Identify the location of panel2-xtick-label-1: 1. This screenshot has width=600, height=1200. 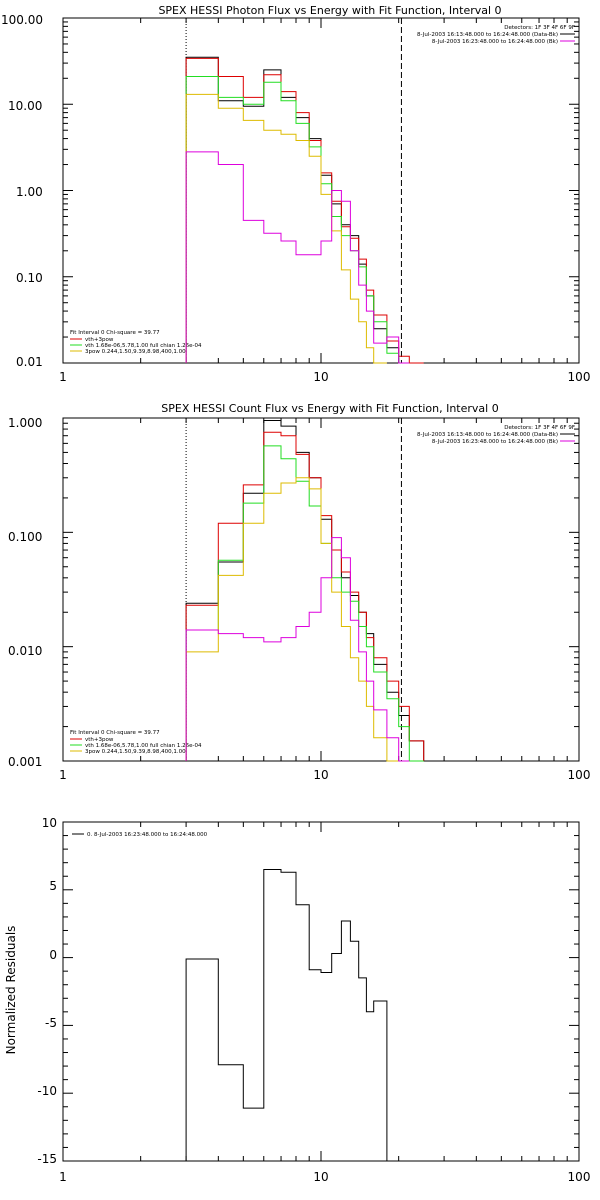
(63, 775).